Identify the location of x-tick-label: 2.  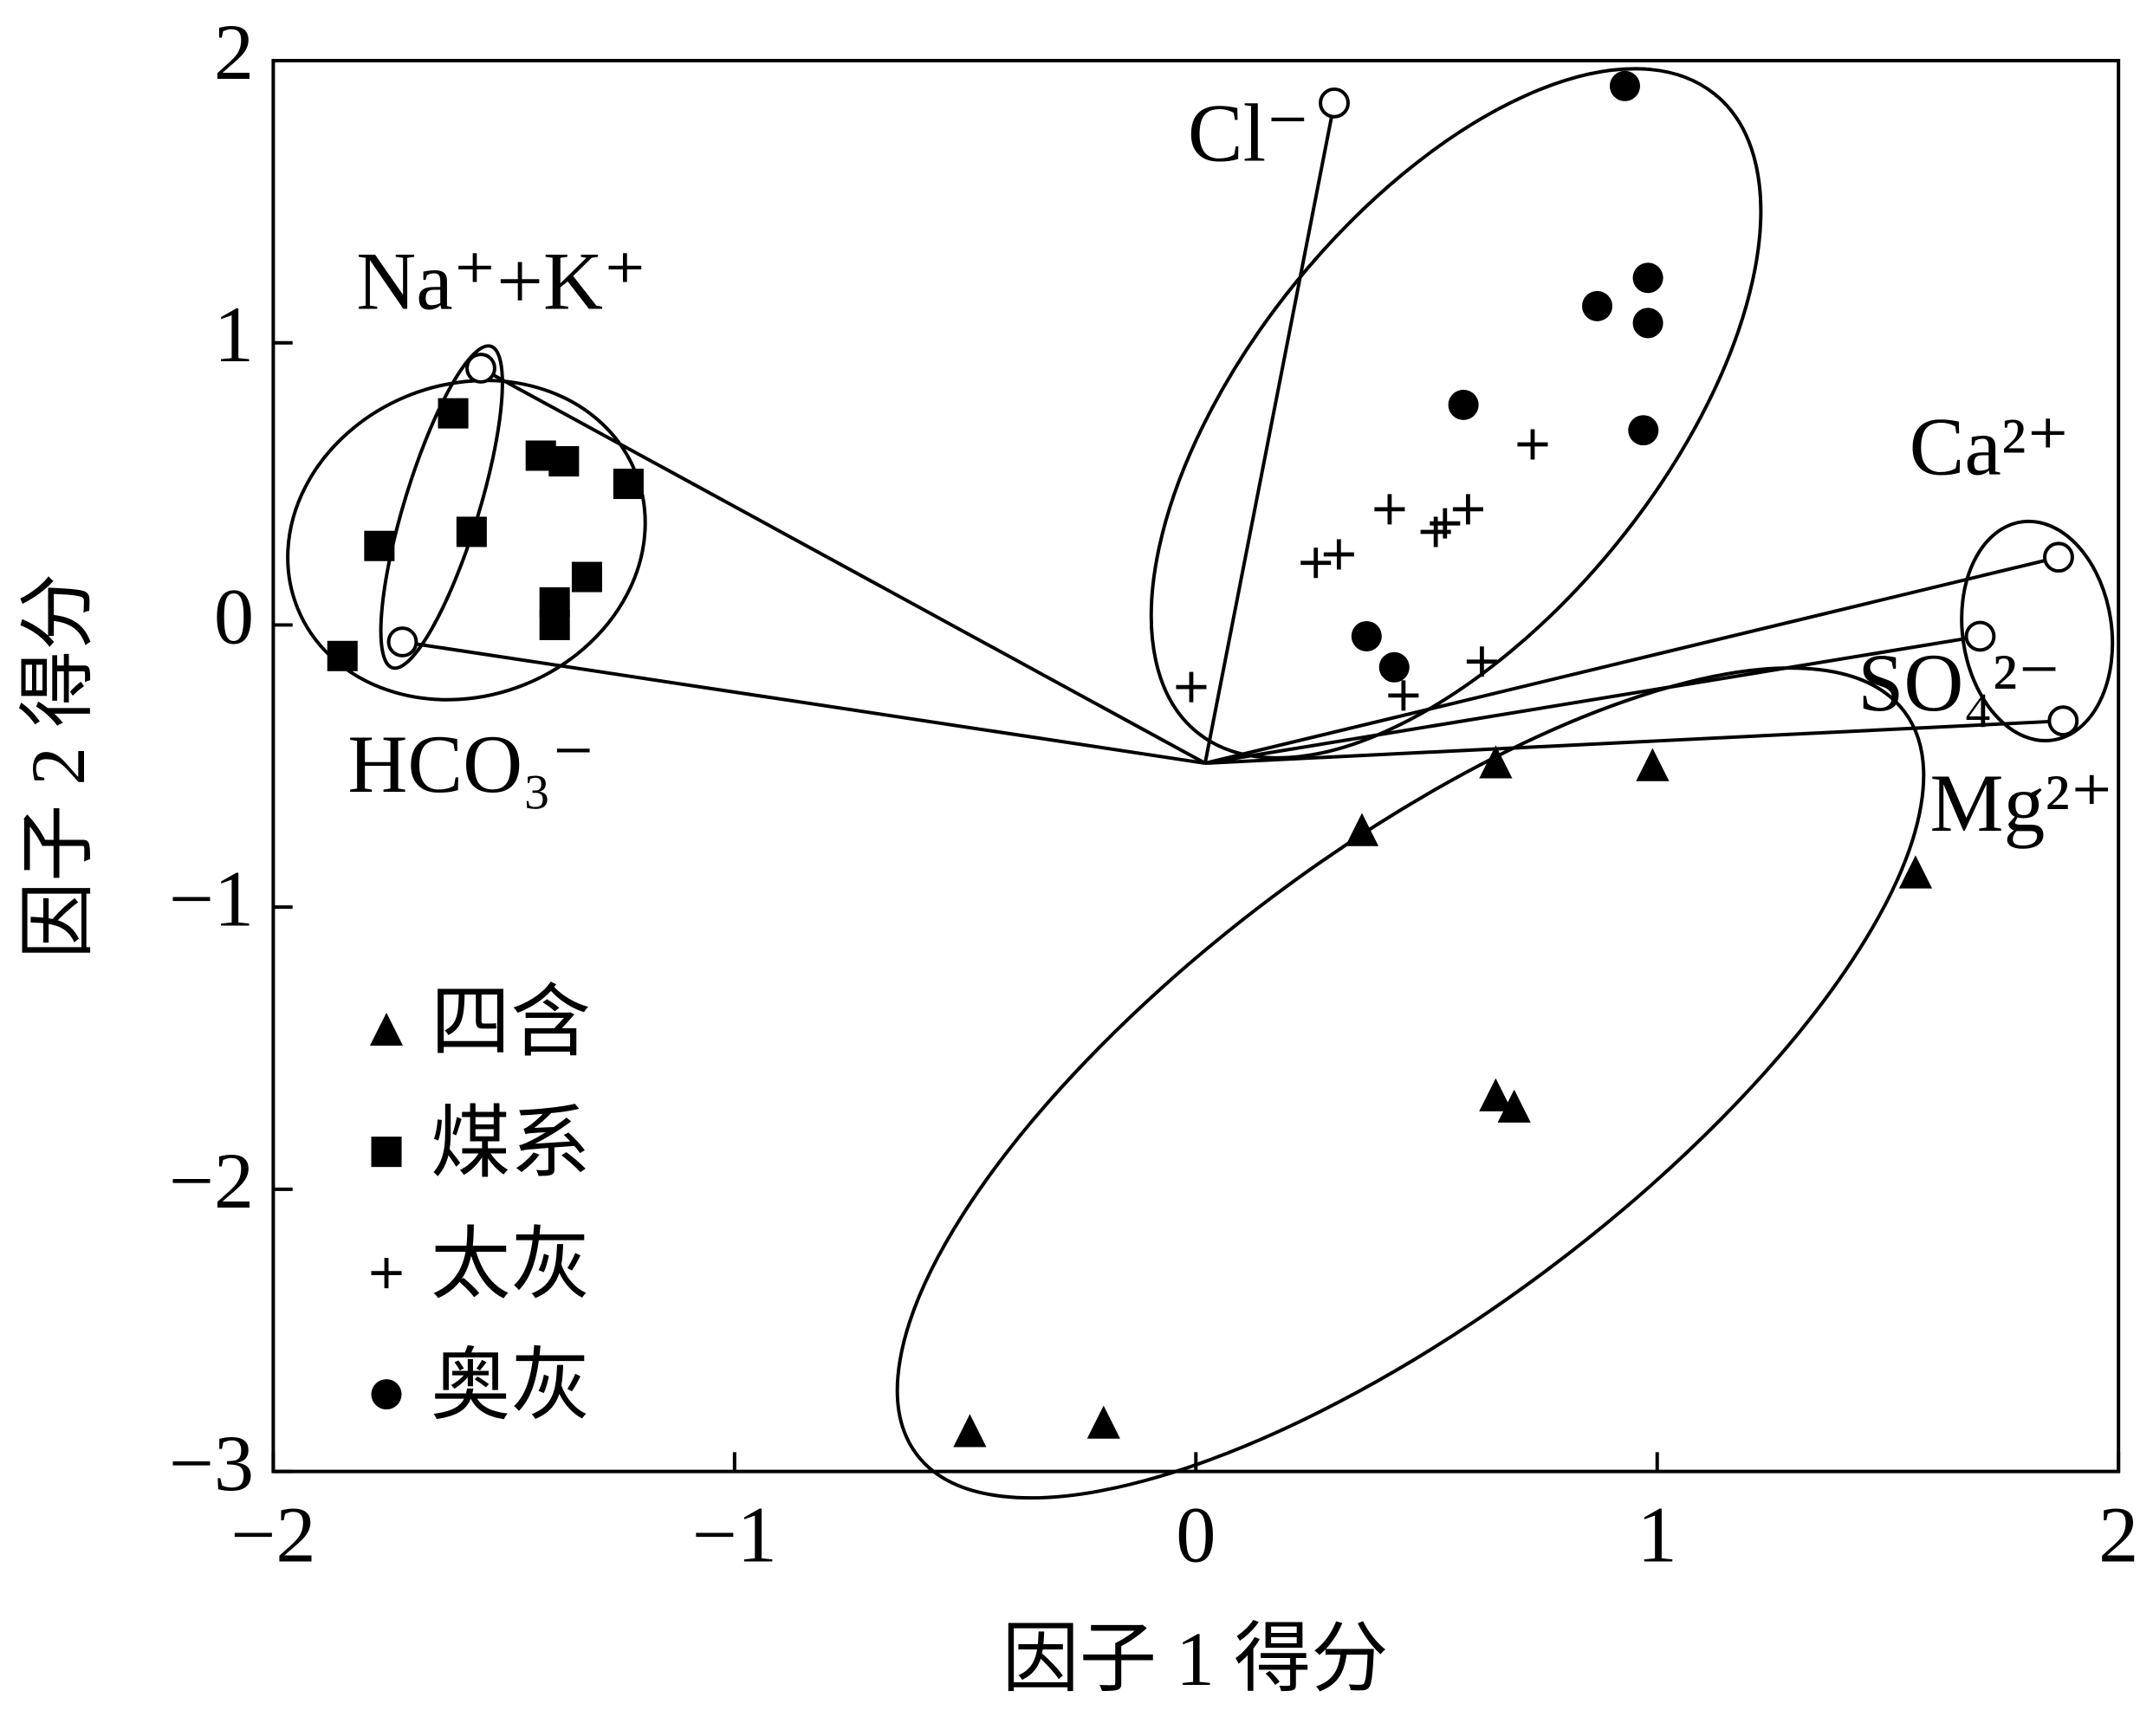
(2118, 1535).